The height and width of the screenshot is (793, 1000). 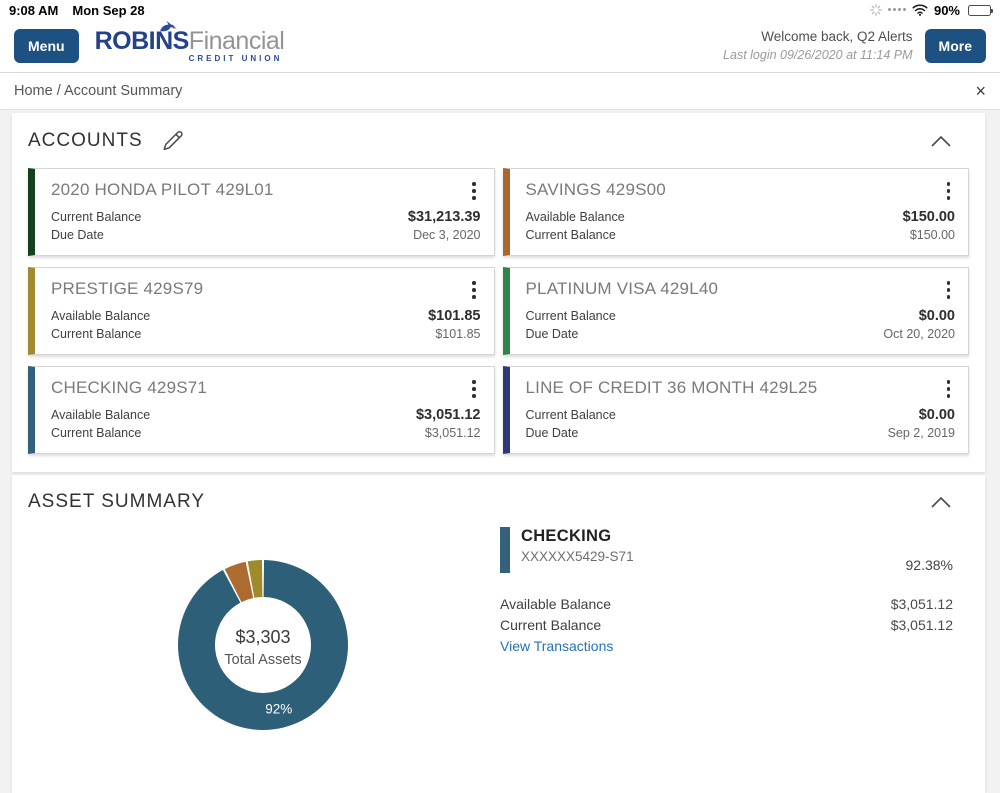 What do you see at coordinates (741, 433) in the screenshot?
I see `account-balance-row: Due Date Sep 2, 2019` at bounding box center [741, 433].